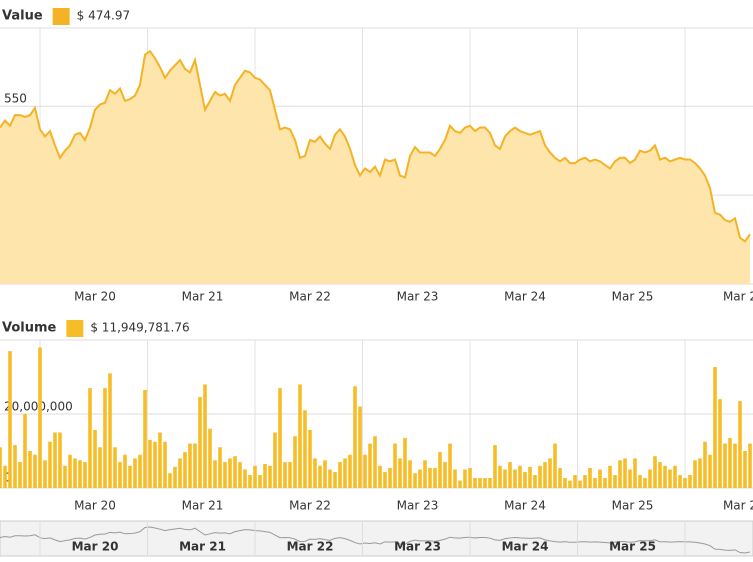  What do you see at coordinates (139, 328) in the screenshot?
I see `legend-value: $ 11,949,781.76` at bounding box center [139, 328].